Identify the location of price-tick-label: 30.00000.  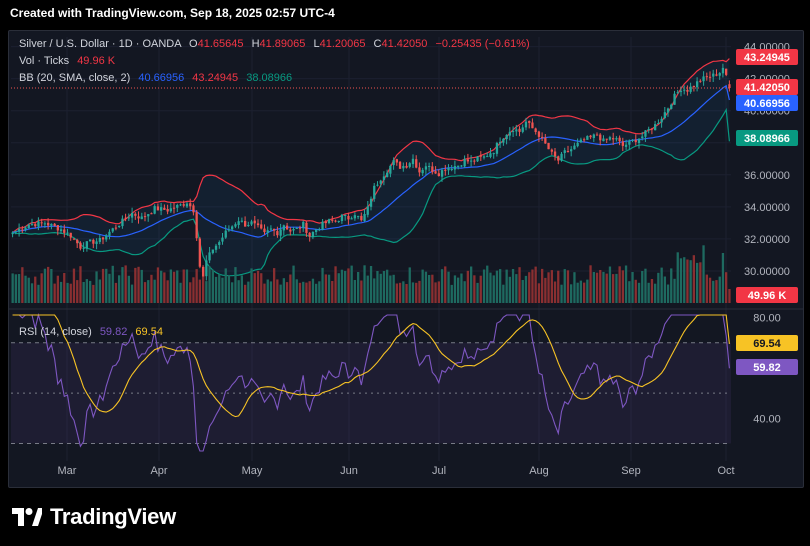
(767, 272).